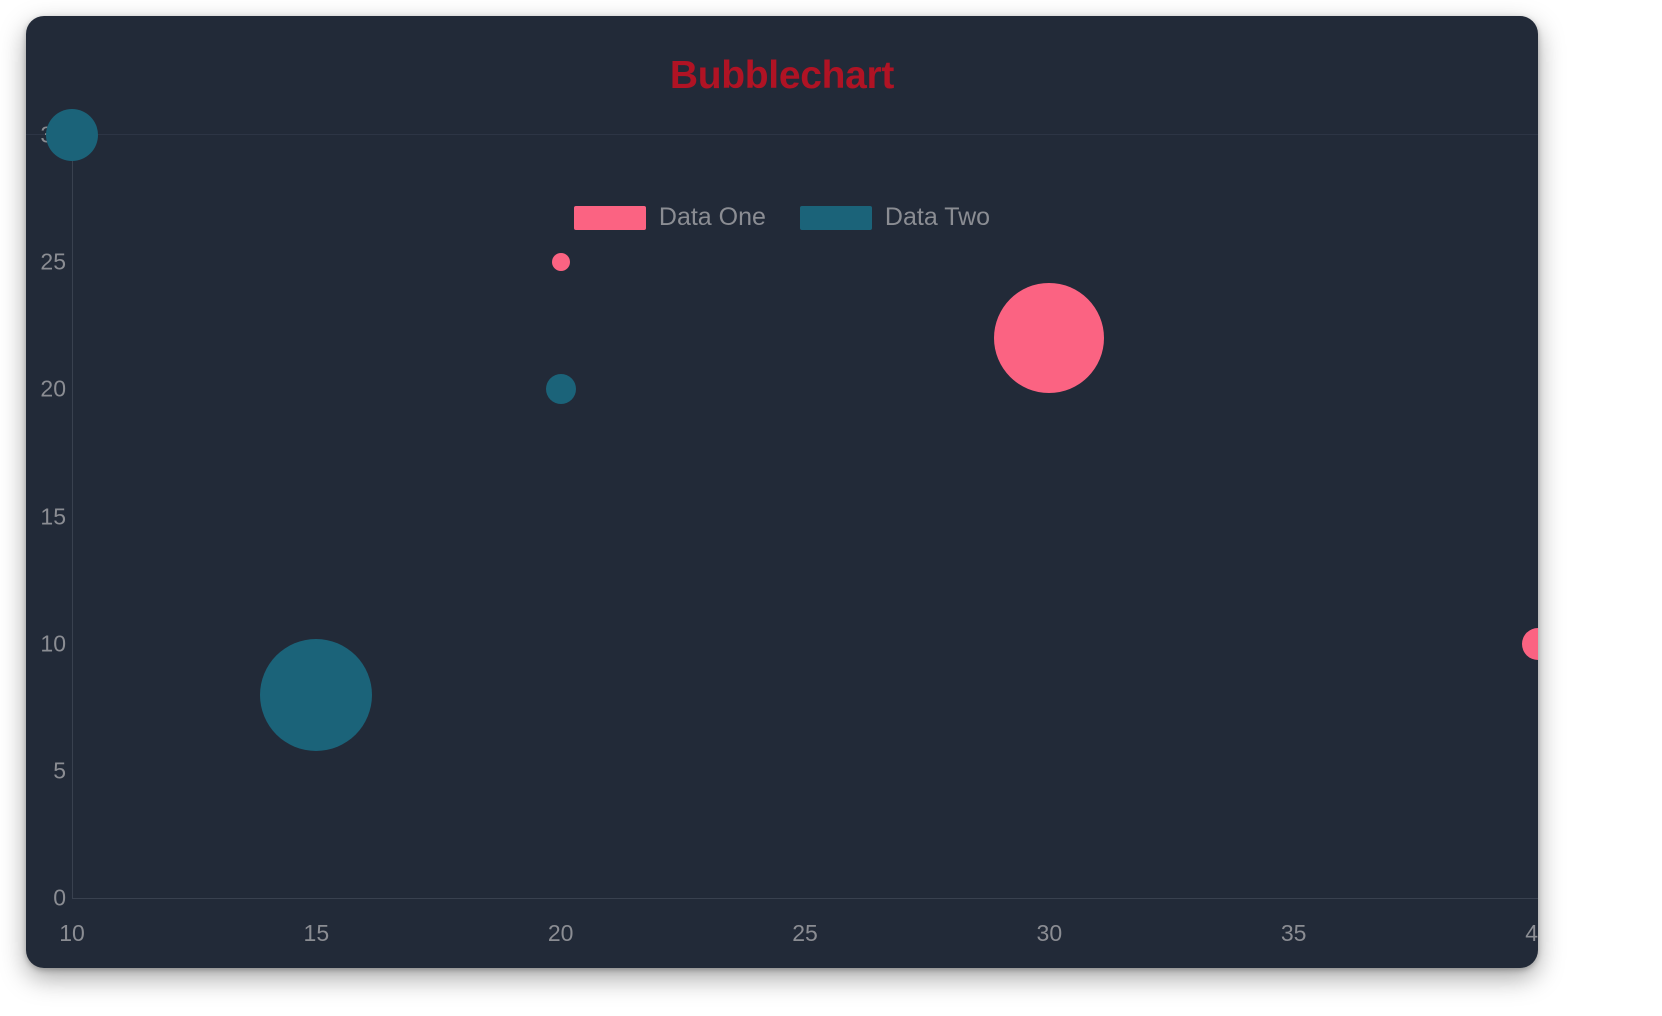  I want to click on y-axis-tick-label: 20, so click(53, 388).